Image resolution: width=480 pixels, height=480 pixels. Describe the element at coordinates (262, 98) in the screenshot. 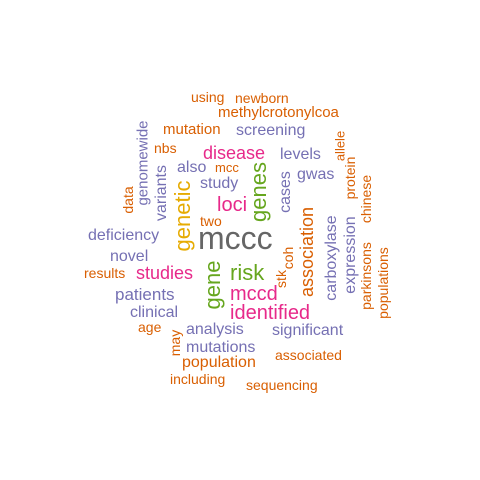

I see `word-newborn: newborn` at that location.